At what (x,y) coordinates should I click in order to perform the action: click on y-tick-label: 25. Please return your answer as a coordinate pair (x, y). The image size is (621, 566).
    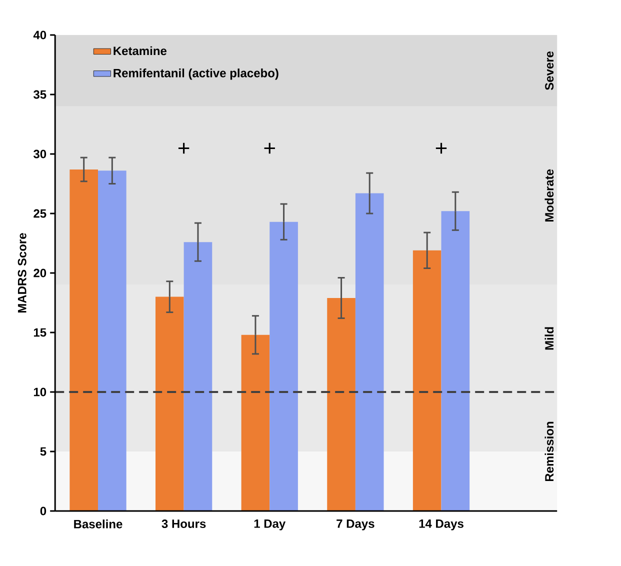
    Looking at the image, I should click on (40, 213).